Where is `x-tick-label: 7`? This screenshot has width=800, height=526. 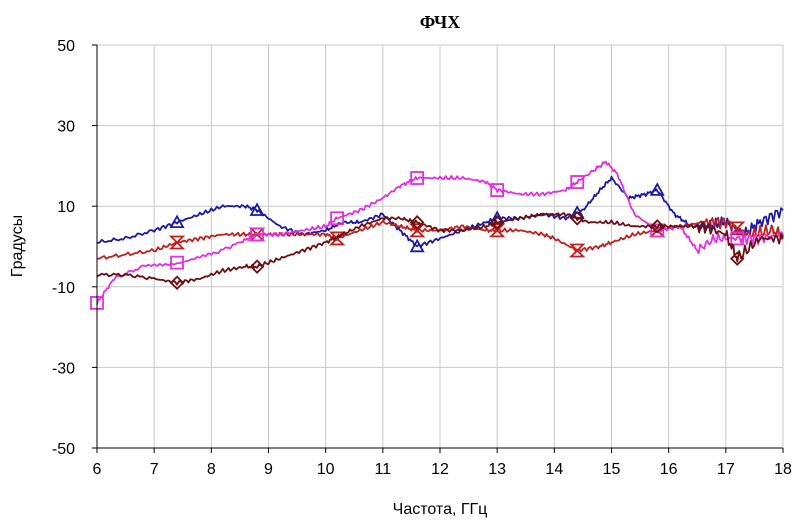 x-tick-label: 7 is located at coordinates (154, 469).